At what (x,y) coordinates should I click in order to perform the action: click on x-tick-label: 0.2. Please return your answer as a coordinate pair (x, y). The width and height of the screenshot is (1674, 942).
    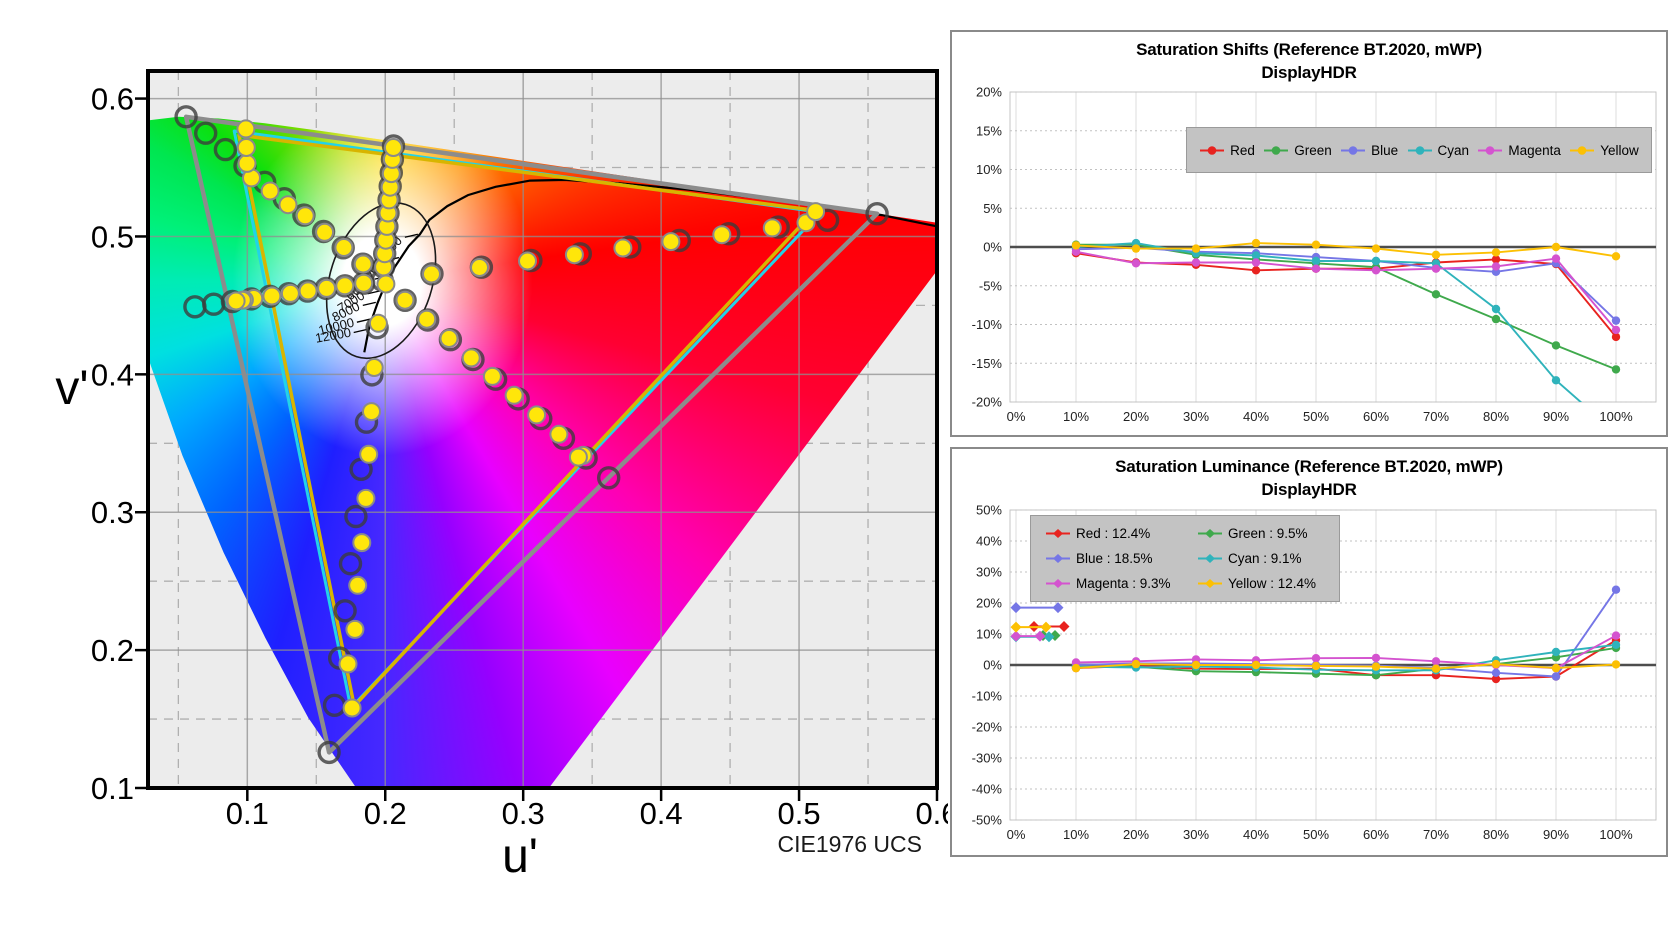
    Looking at the image, I should click on (385, 813).